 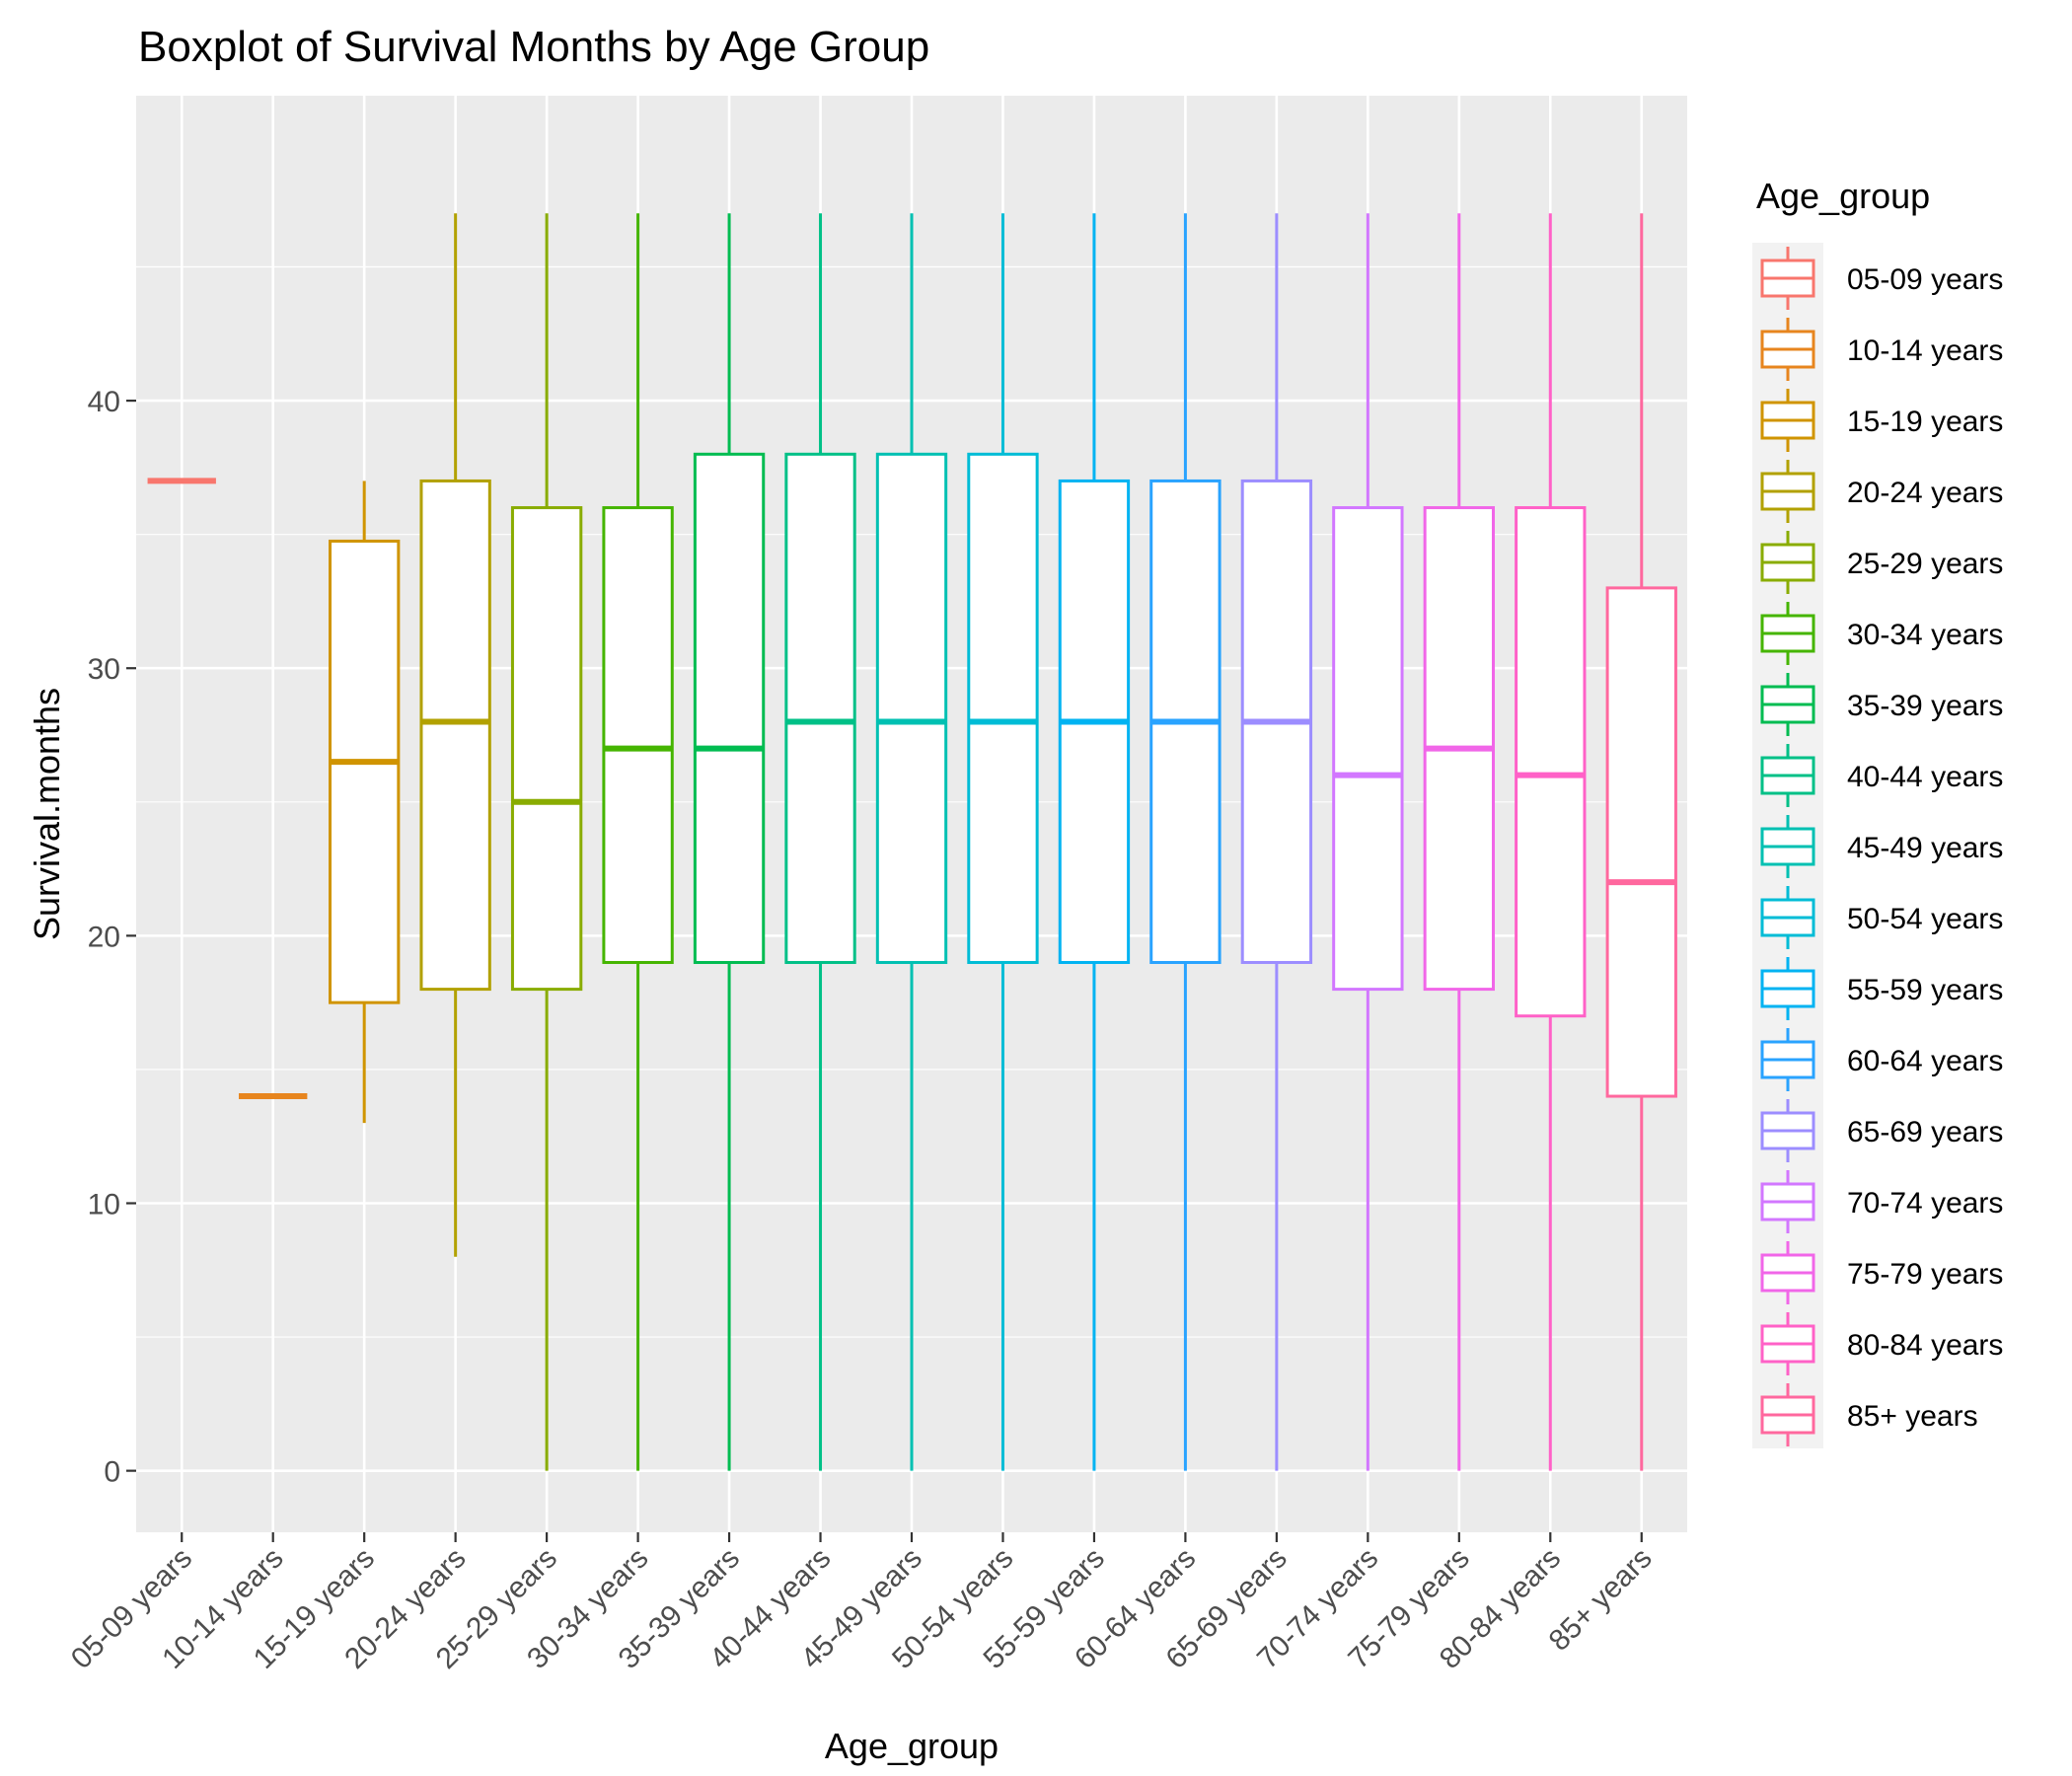 What do you see at coordinates (1843, 196) in the screenshot?
I see `legend-title: Age_group` at bounding box center [1843, 196].